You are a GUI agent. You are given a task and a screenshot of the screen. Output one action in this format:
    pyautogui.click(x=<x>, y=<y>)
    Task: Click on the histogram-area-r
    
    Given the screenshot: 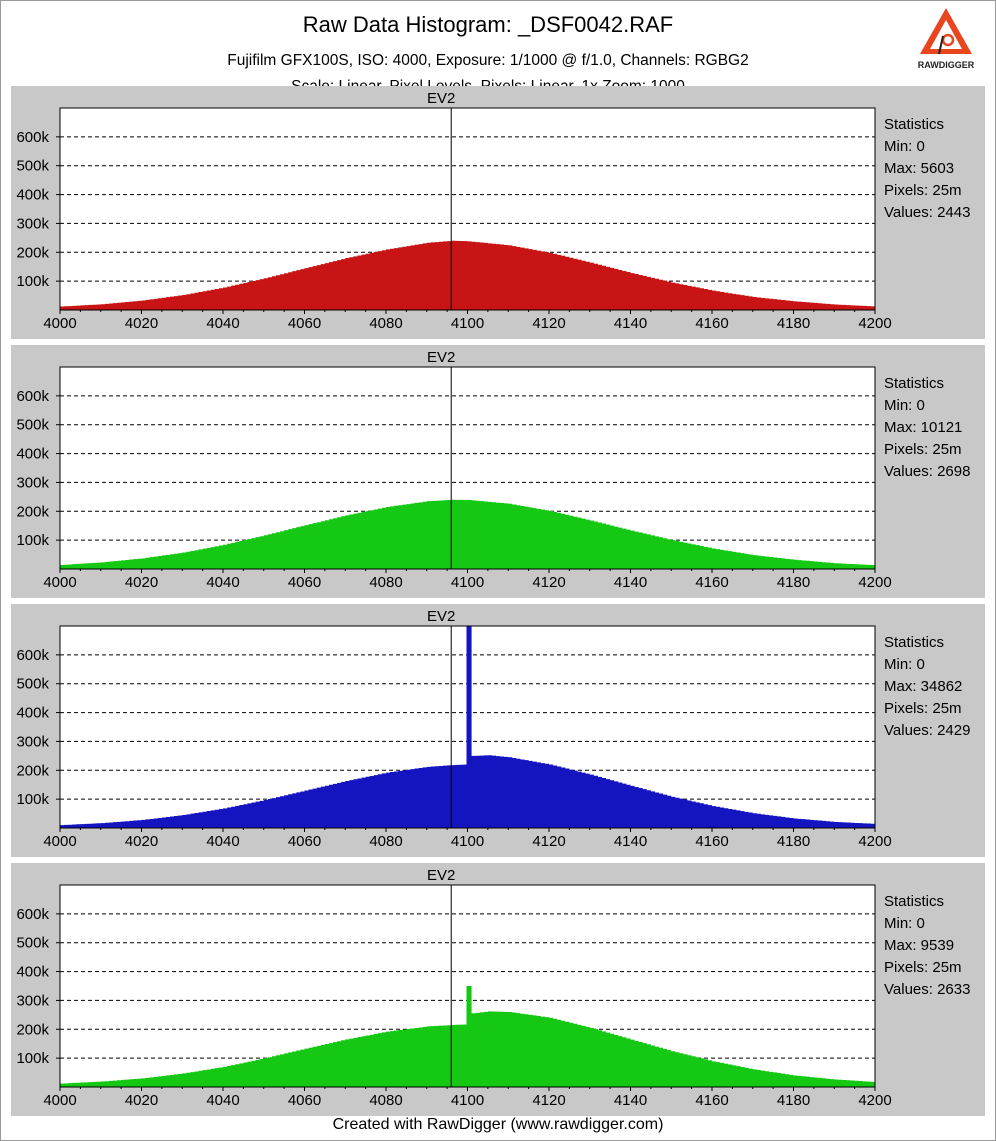 What is the action you would take?
    pyautogui.click(x=467, y=275)
    